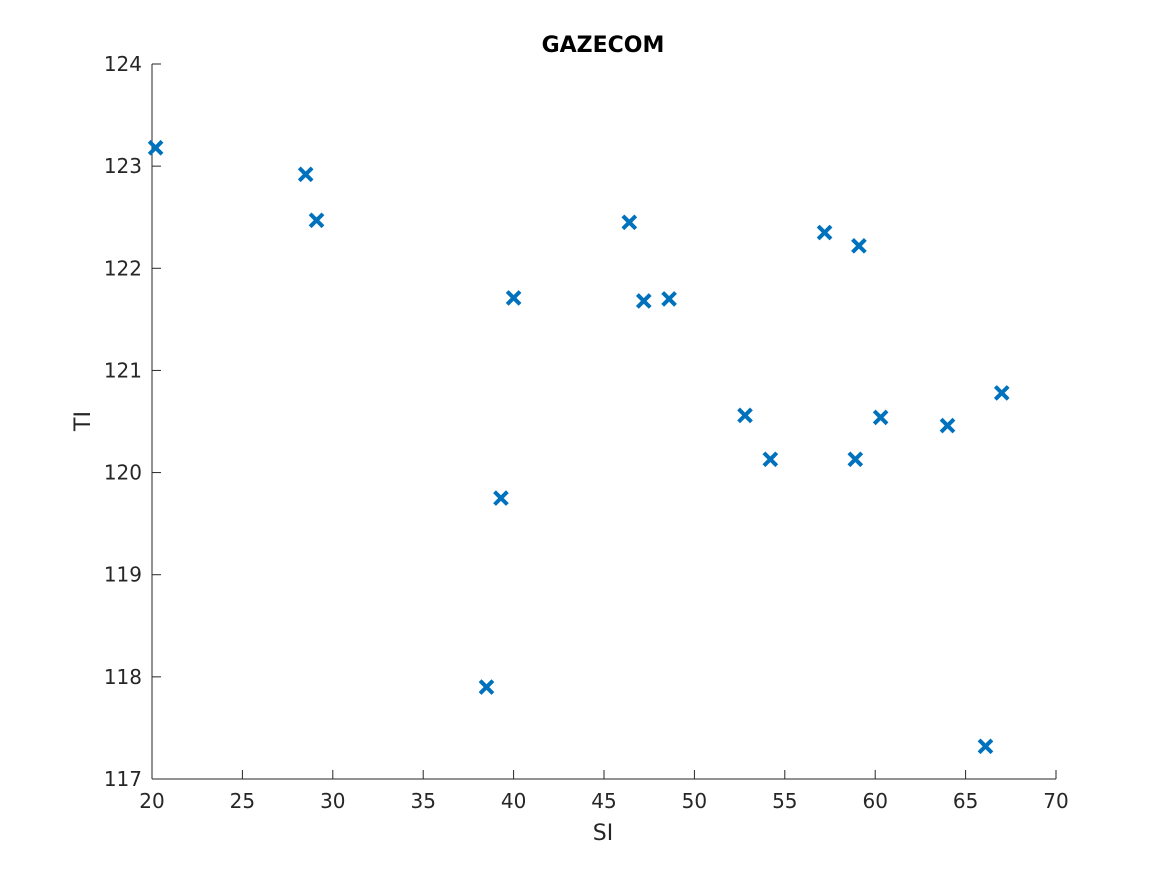 This screenshot has width=1167, height=875. What do you see at coordinates (422, 801) in the screenshot?
I see `x-tick-label: 35` at bounding box center [422, 801].